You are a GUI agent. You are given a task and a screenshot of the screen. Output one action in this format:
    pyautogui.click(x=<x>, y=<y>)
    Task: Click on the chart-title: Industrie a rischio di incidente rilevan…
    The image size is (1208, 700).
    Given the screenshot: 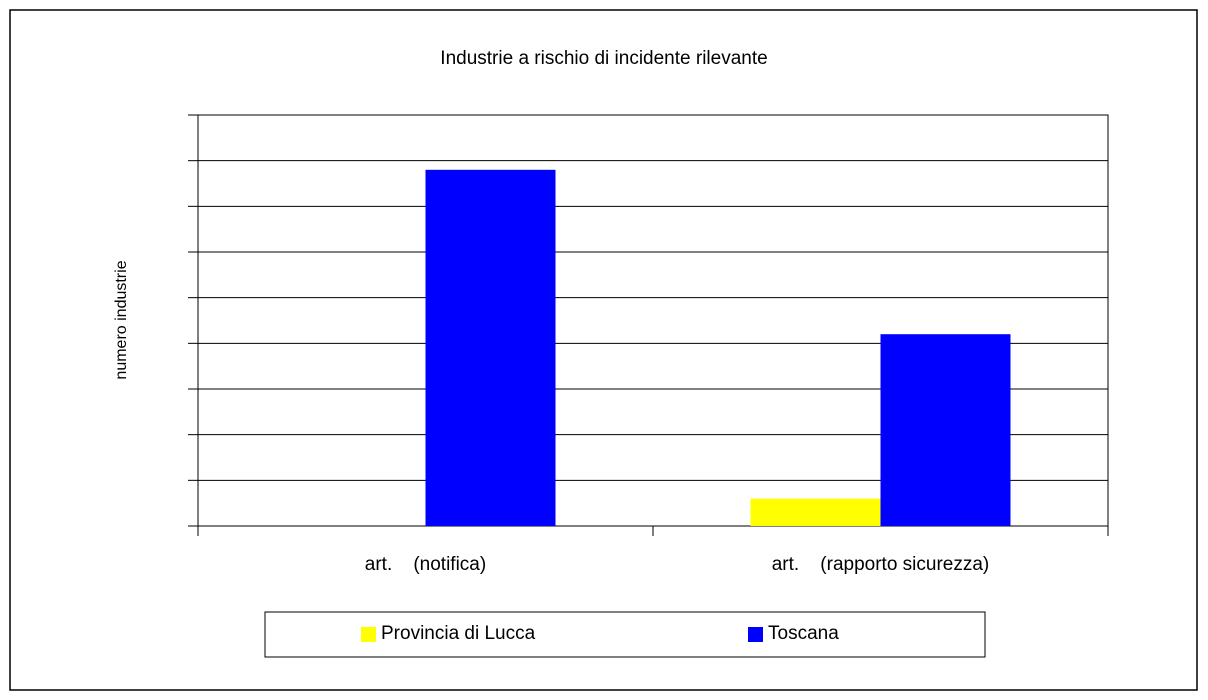 What is the action you would take?
    pyautogui.click(x=603, y=58)
    